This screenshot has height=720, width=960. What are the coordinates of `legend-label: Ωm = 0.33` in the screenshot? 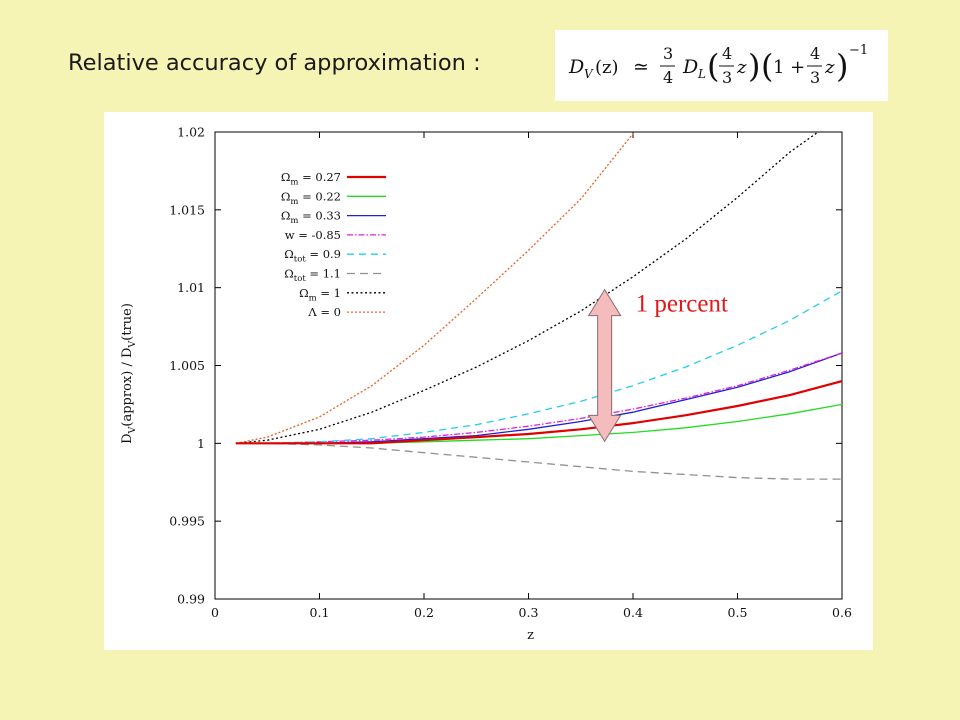 It's located at (311, 218).